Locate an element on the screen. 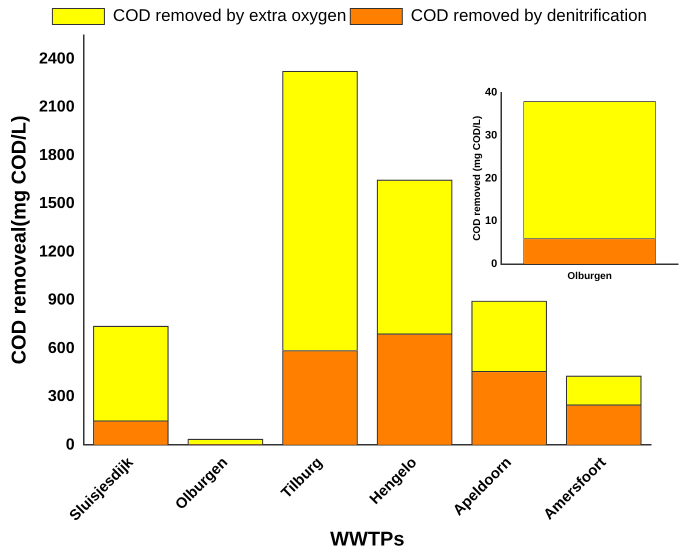 The width and height of the screenshot is (681, 552). y-tick-label: 1800 is located at coordinates (57, 155).